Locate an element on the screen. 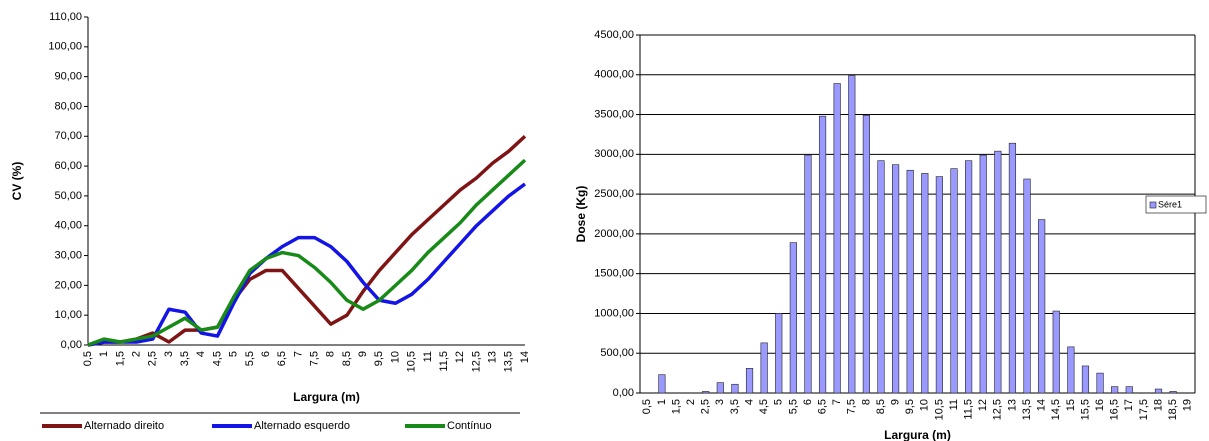 The image size is (1209, 441). x-tick-label: 1 is located at coordinates (104, 354).